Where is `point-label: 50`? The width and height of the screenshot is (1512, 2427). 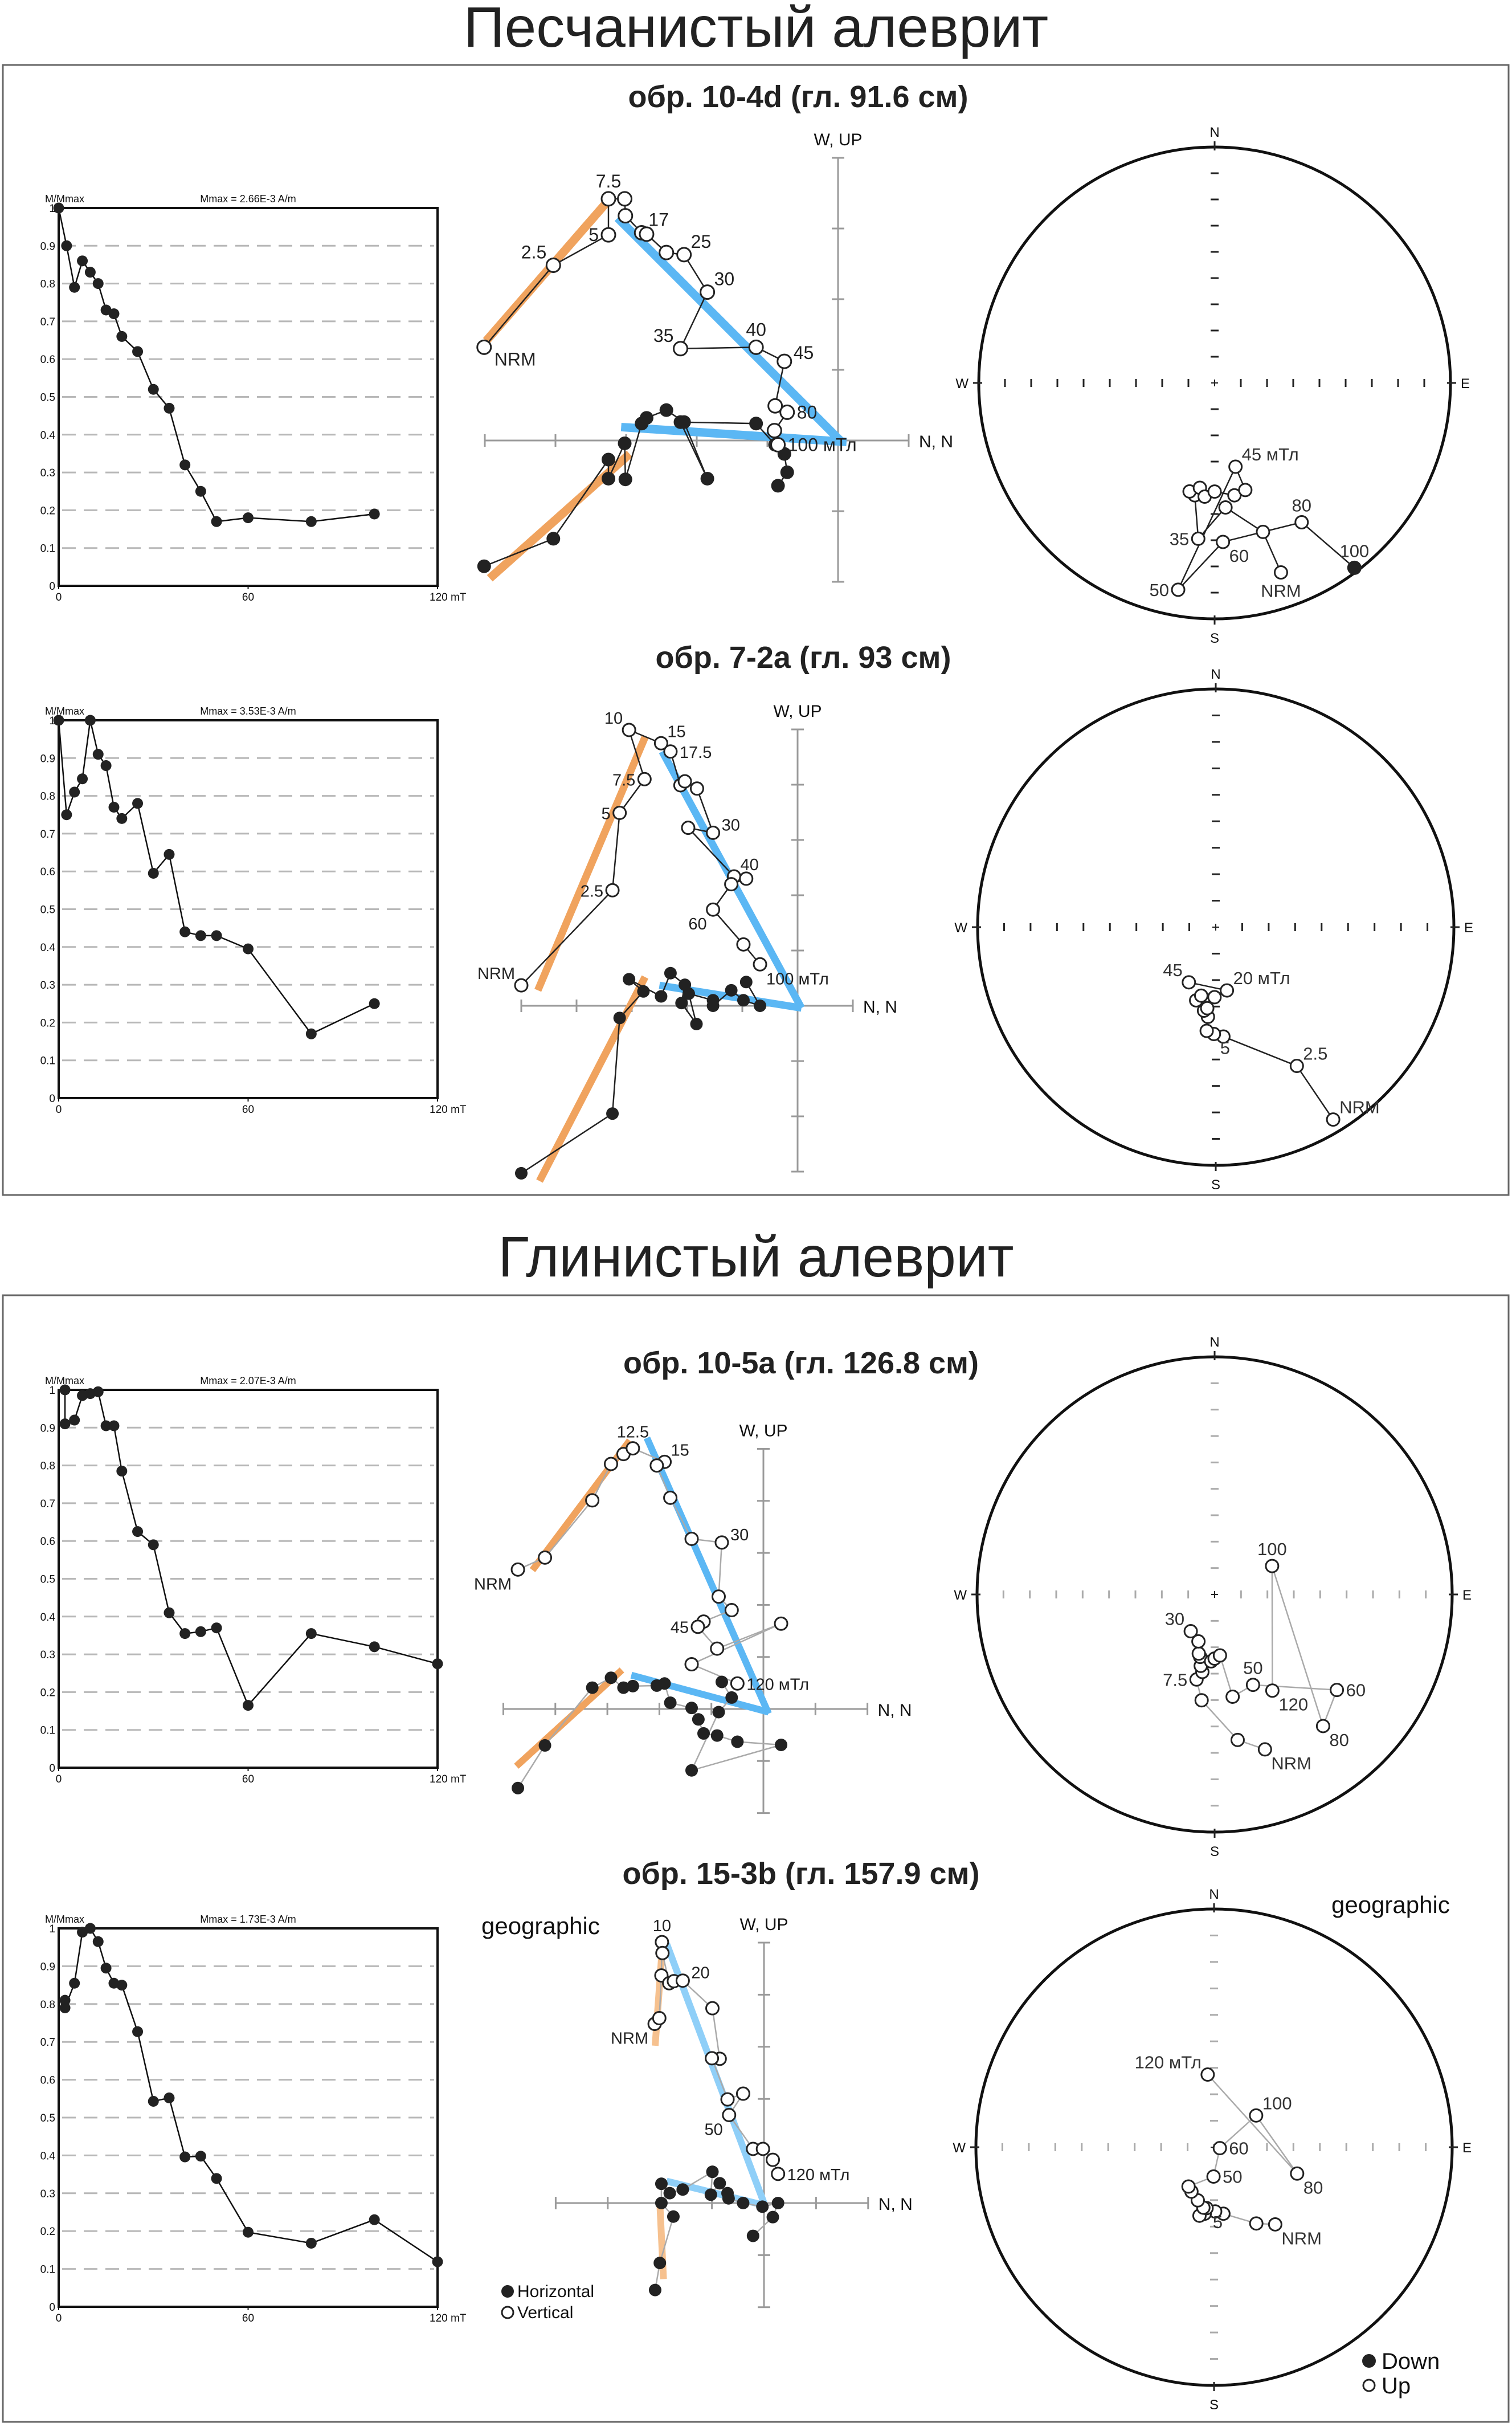 point-label: 50 is located at coordinates (1252, 1668).